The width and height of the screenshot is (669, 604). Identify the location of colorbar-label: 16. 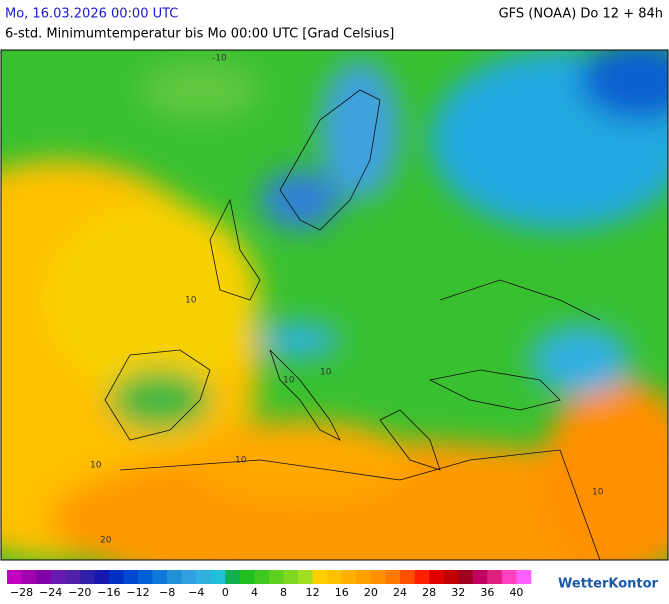
(342, 592).